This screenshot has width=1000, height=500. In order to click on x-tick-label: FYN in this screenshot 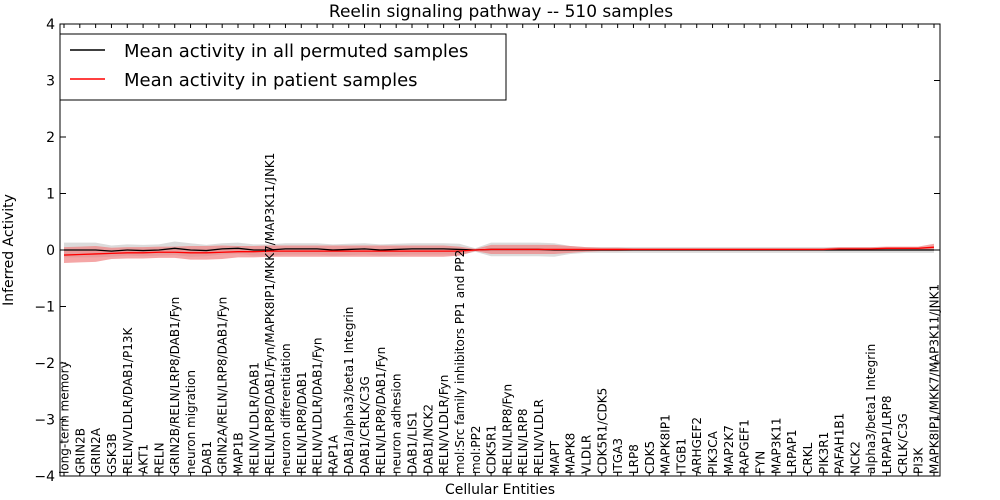, I will do `click(761, 462)`.